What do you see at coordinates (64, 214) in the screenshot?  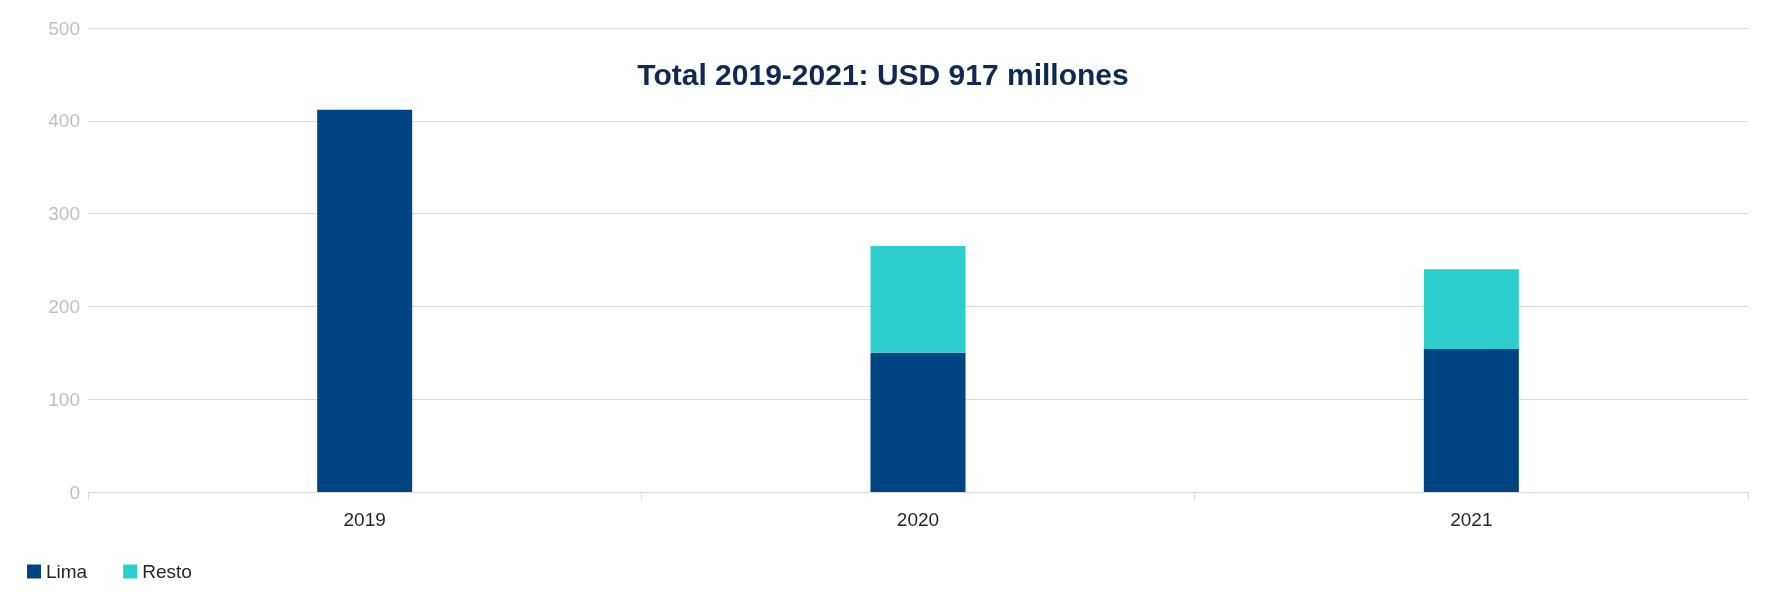 I see `y-tick-label: 300` at bounding box center [64, 214].